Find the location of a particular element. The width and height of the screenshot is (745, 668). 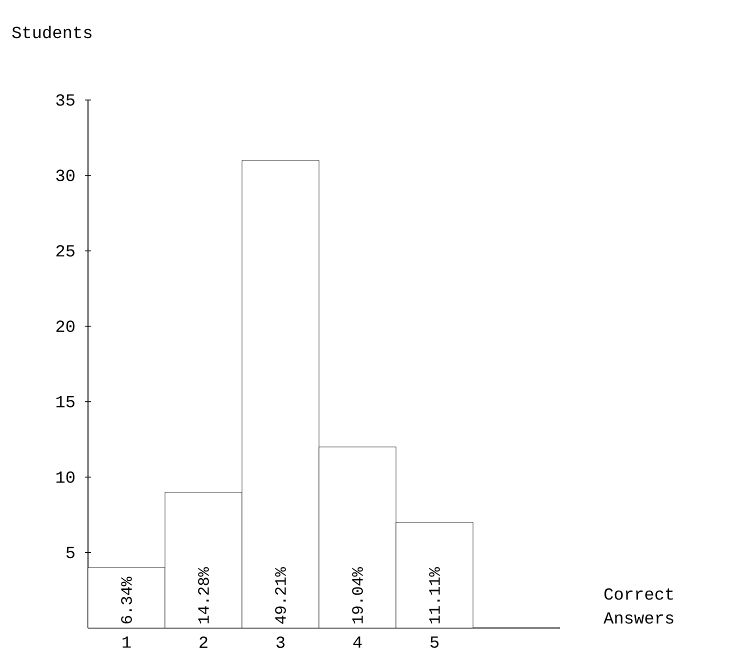

x-tick-label: 5 is located at coordinates (434, 642).